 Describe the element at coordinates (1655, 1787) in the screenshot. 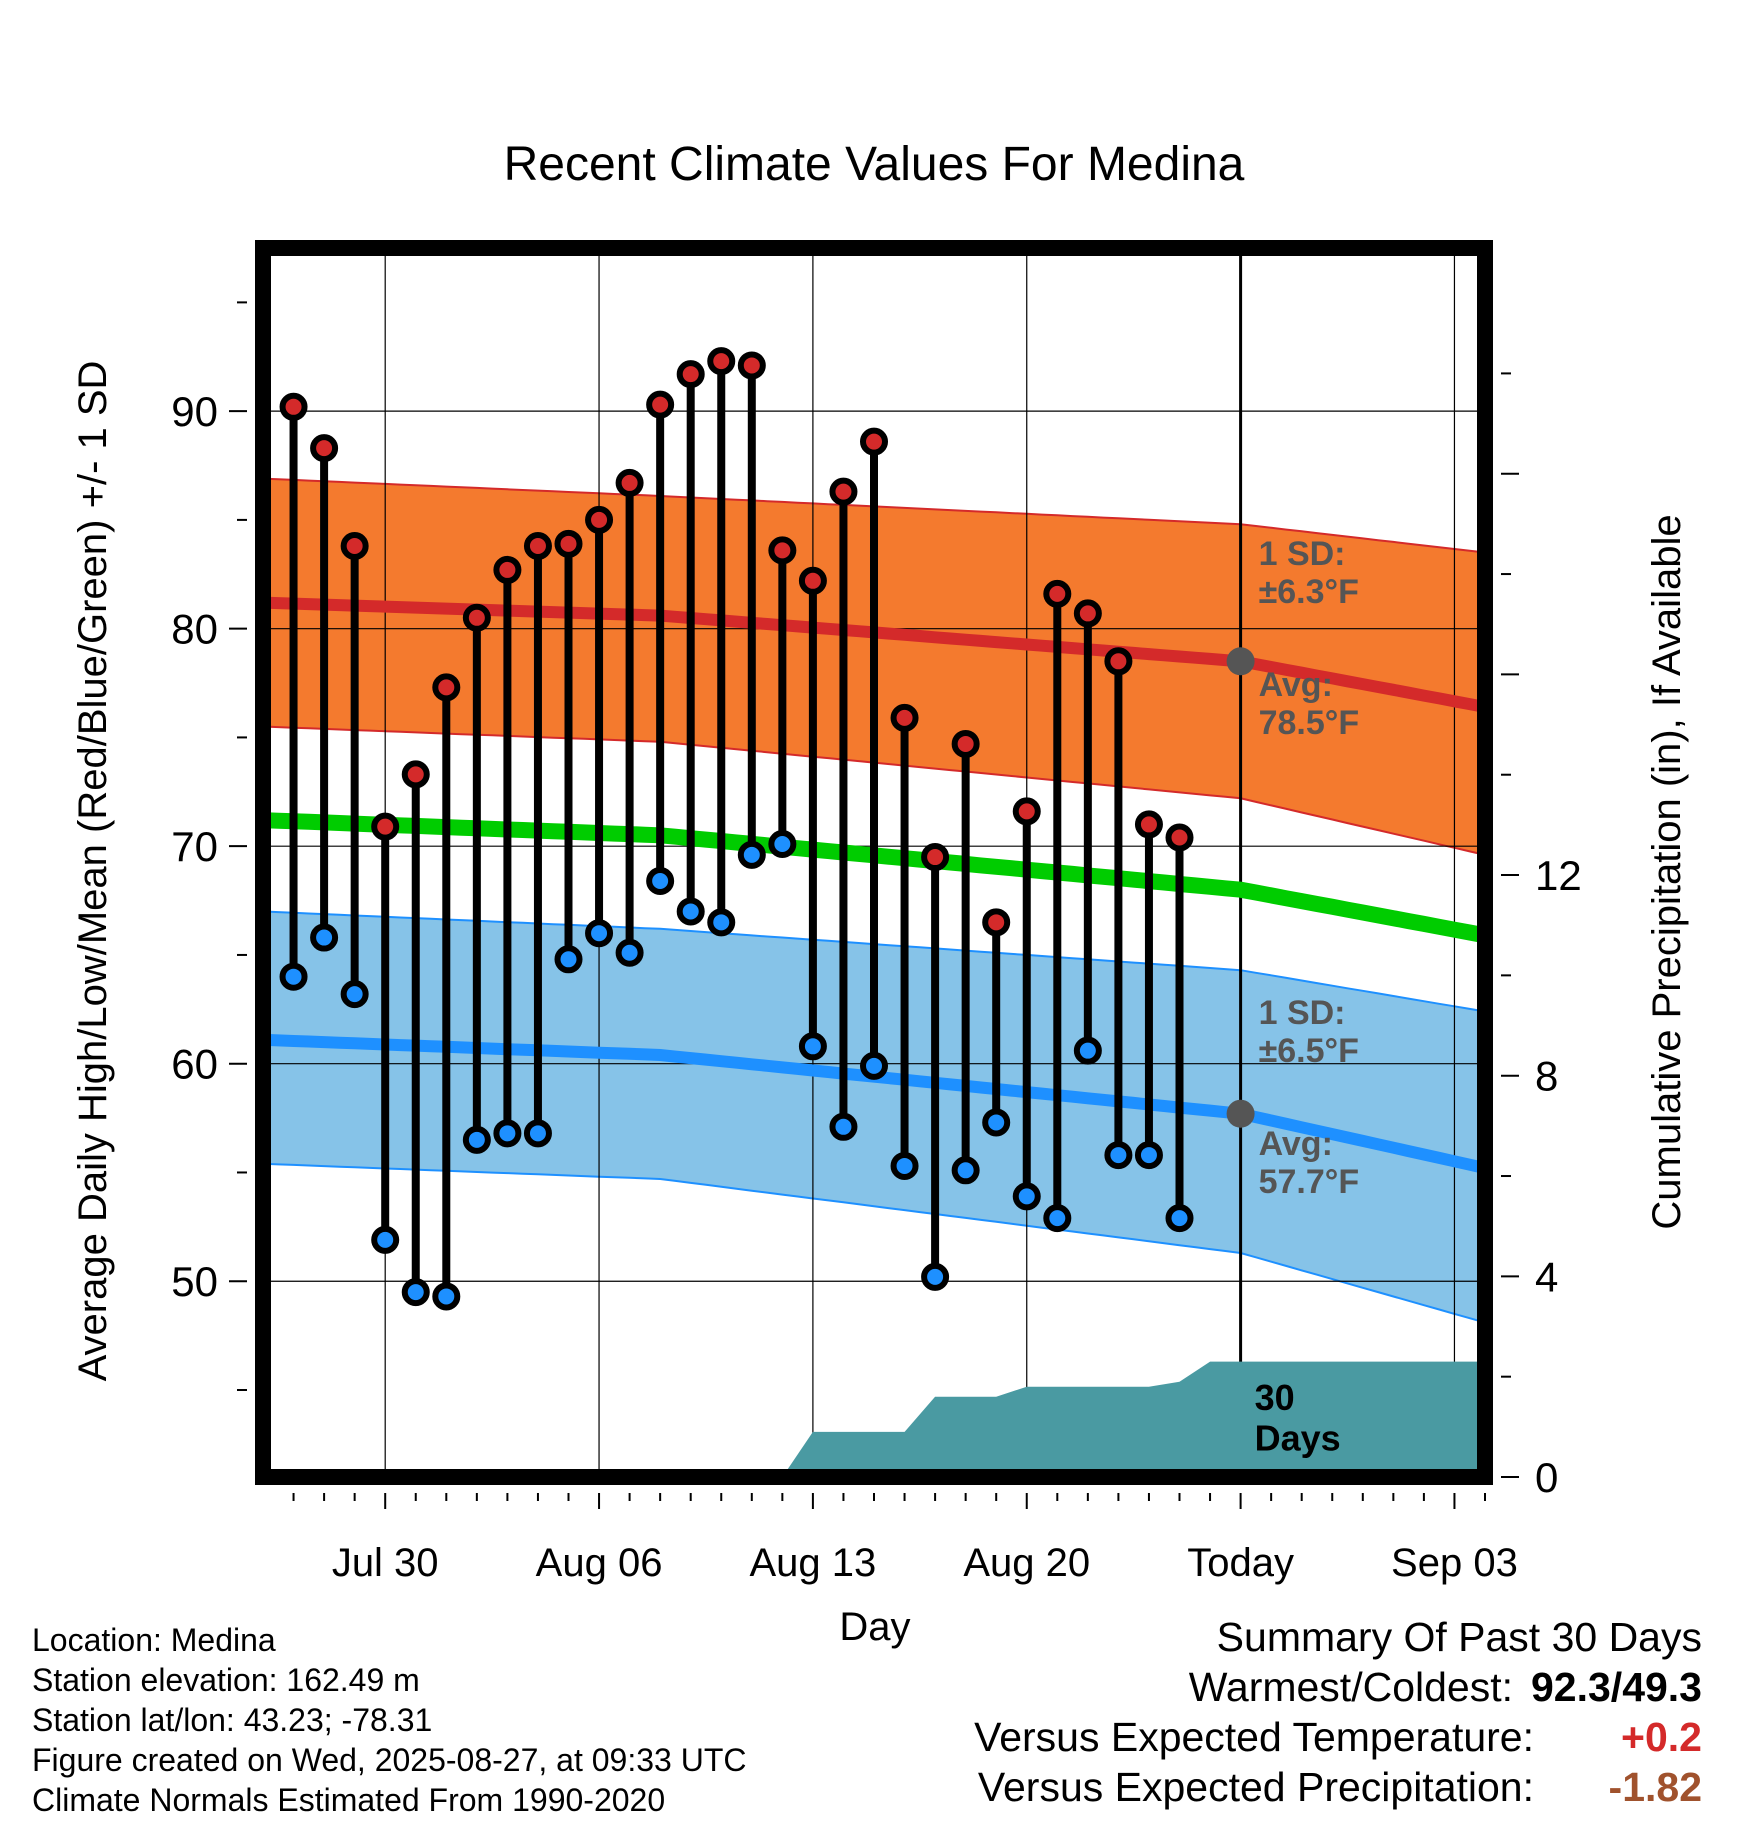

I see `precip-vs-expected-value: -1.82` at that location.